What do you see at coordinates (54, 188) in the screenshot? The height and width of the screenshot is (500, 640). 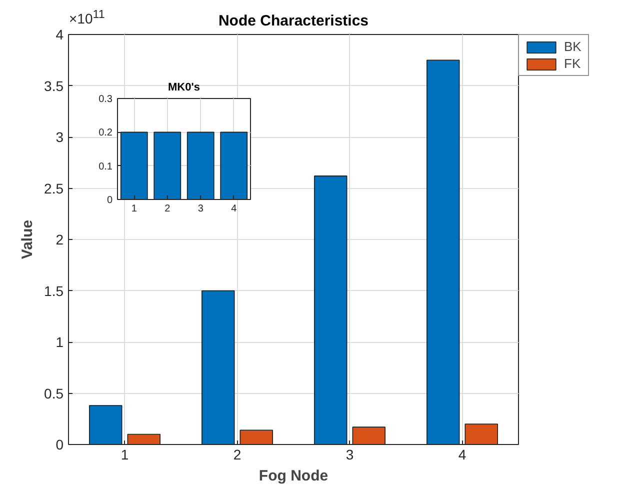 I see `y-tick-label: 2.5` at bounding box center [54, 188].